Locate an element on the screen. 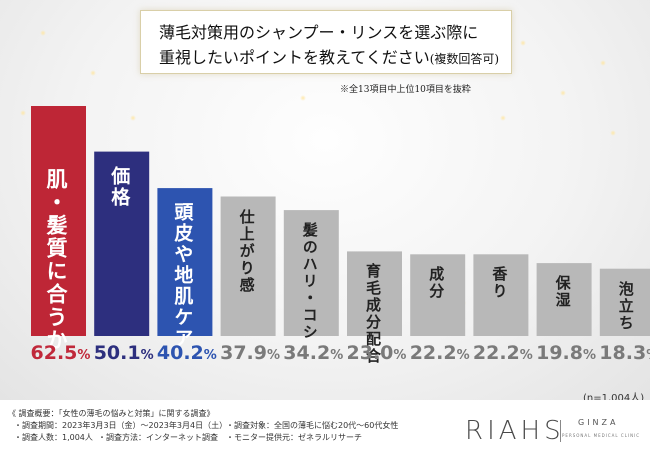 The height and width of the screenshot is (450, 650). survey-target: ・調査対象：全国の薄毛に悩む20代〜60代女性 is located at coordinates (312, 425).